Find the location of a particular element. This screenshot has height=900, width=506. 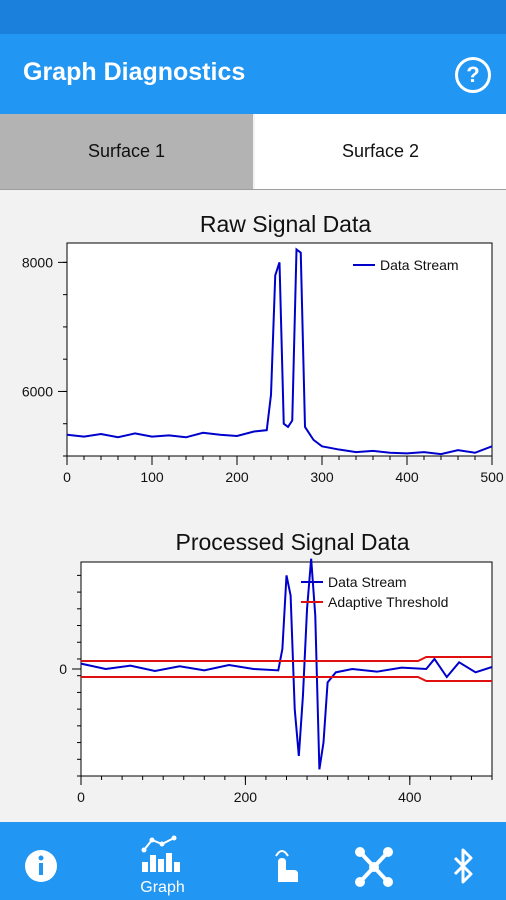

bluetooth-icon is located at coordinates (463, 866).